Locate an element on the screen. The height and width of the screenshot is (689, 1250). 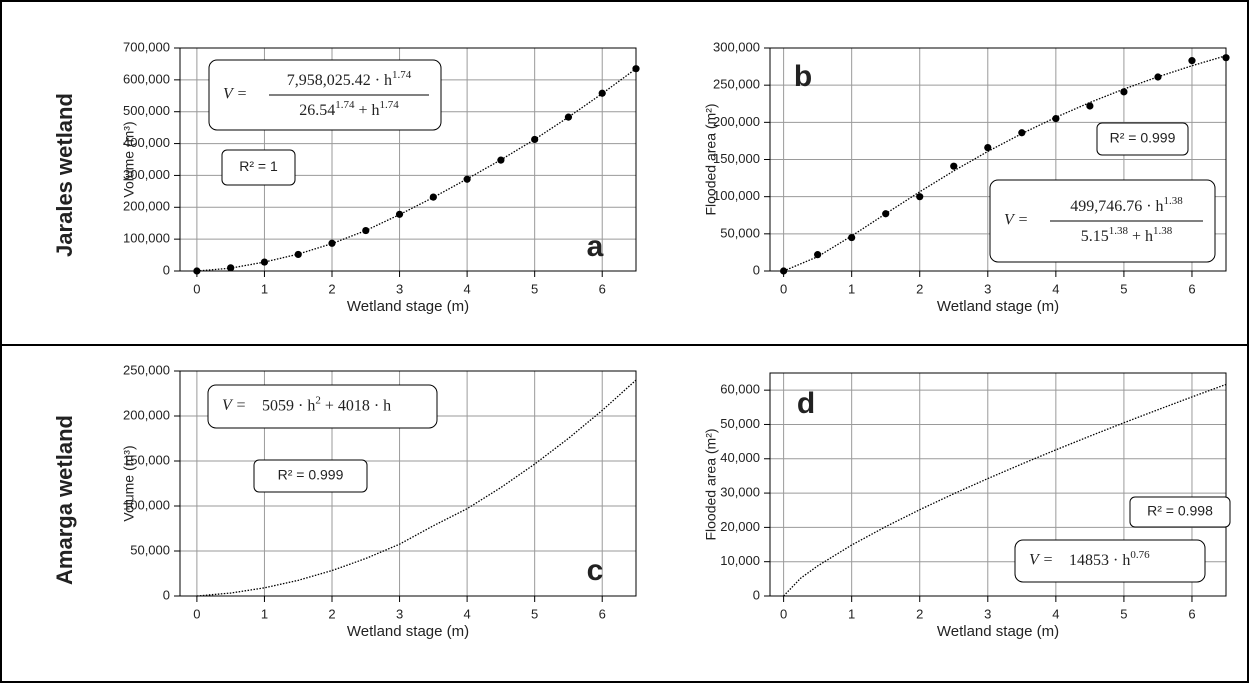
equation-denominator: 5.151.38 + h1.38 is located at coordinates (1127, 235).